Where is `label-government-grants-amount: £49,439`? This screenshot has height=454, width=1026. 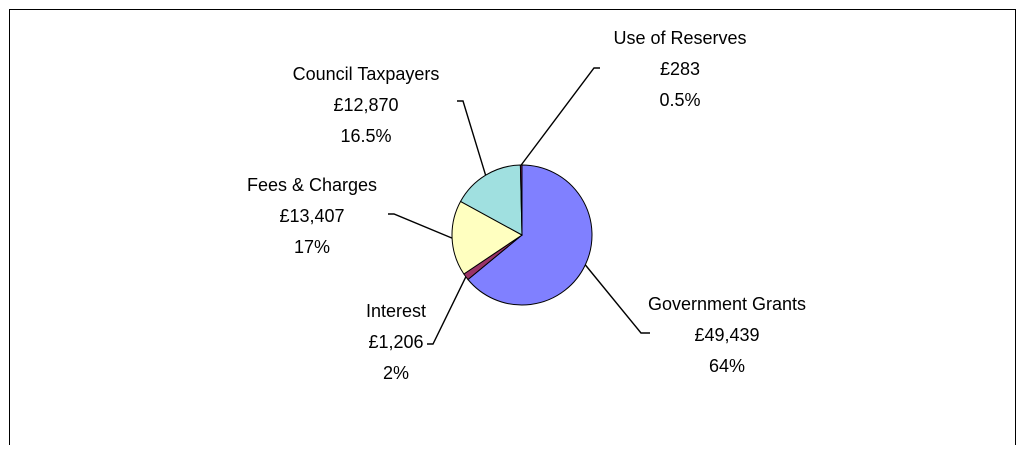 label-government-grants-amount: £49,439 is located at coordinates (726, 335).